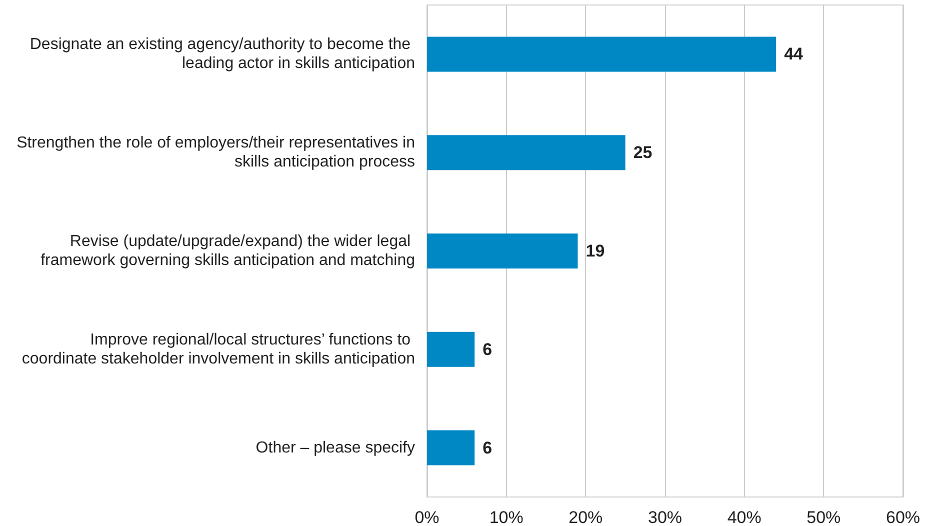  What do you see at coordinates (218, 349) in the screenshot?
I see `y-tick-label: Improve regional/local structures’ functions to coordinate stakeholder involvement in skills anticipation` at bounding box center [218, 349].